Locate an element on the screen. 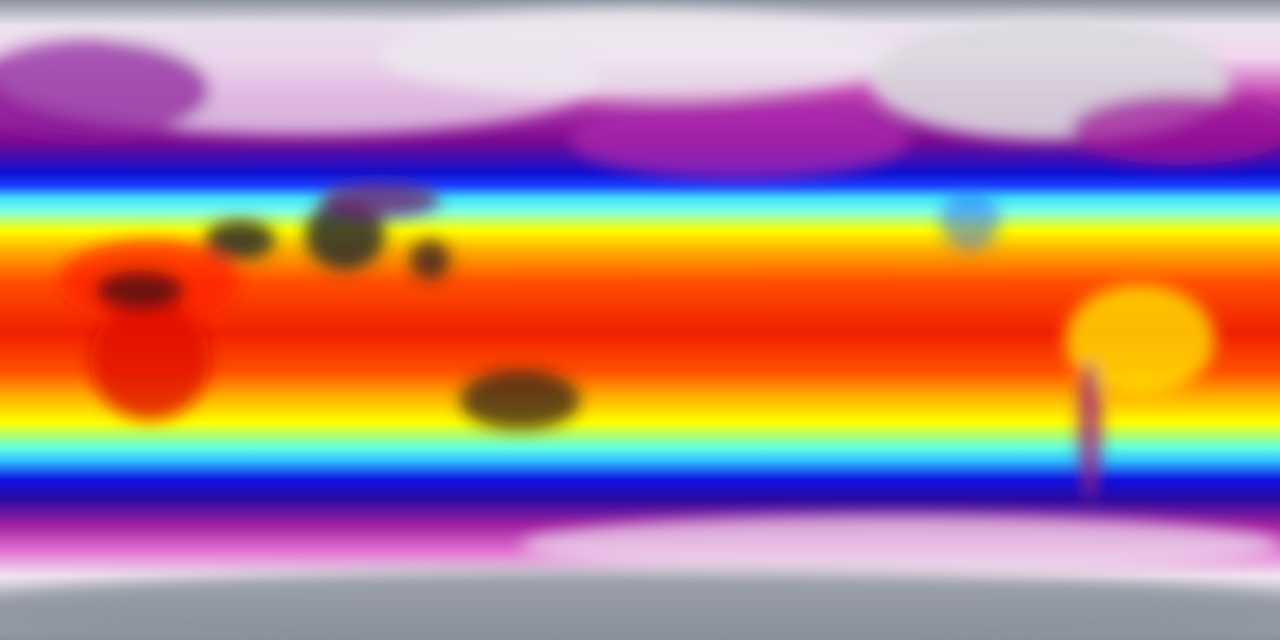  arabia-dark is located at coordinates (240, 240).